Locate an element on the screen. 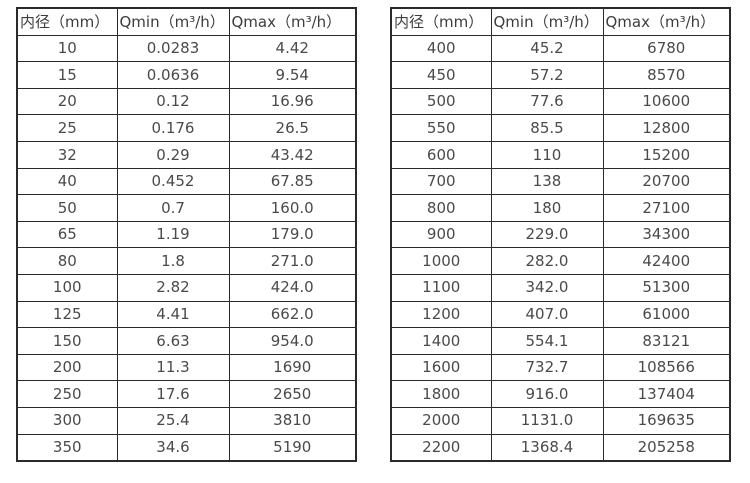 The height and width of the screenshot is (483, 750). table-row: 600 110 15200 is located at coordinates (560, 154).